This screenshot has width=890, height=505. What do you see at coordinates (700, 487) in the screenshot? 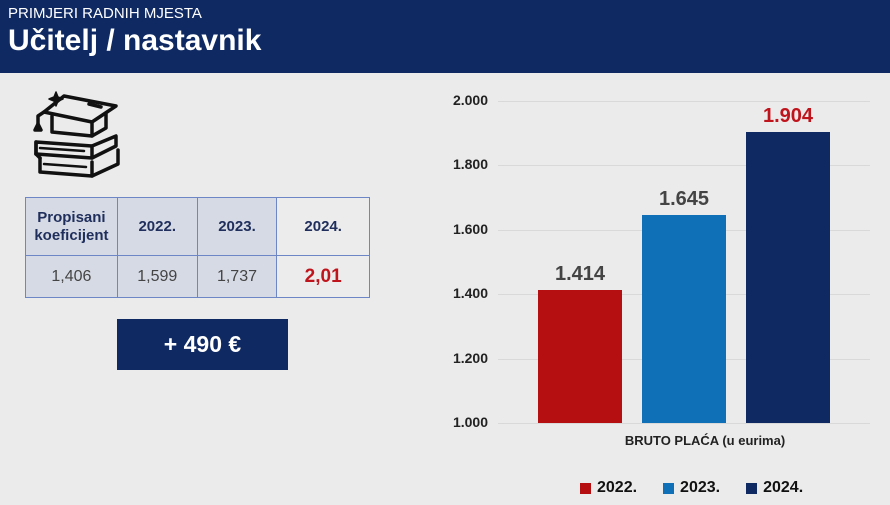
I see `legend-label: 2023.` at bounding box center [700, 487].